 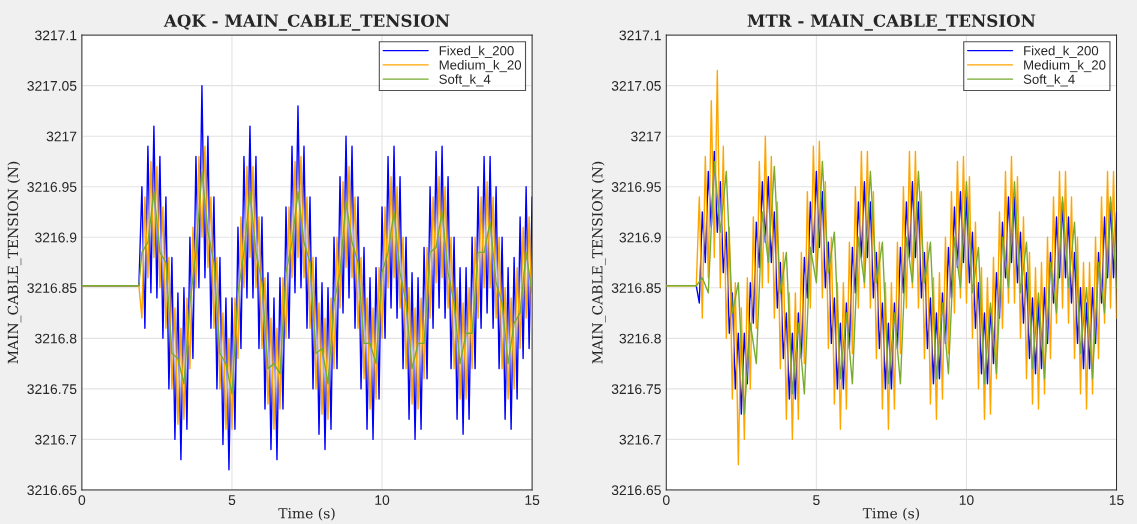 What do you see at coordinates (306, 22) in the screenshot?
I see `chart-title: AQK - MAIN_CABLE_TENSION` at bounding box center [306, 22].